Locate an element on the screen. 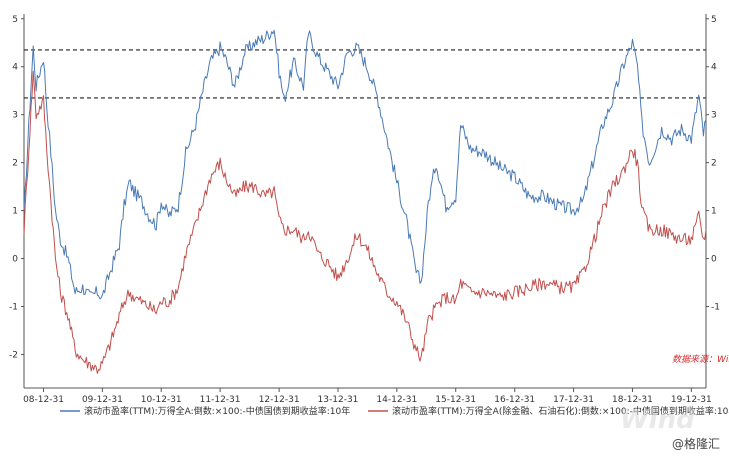 This screenshot has height=460, width=729. x-tick-label: 12-12-31 is located at coordinates (279, 400).